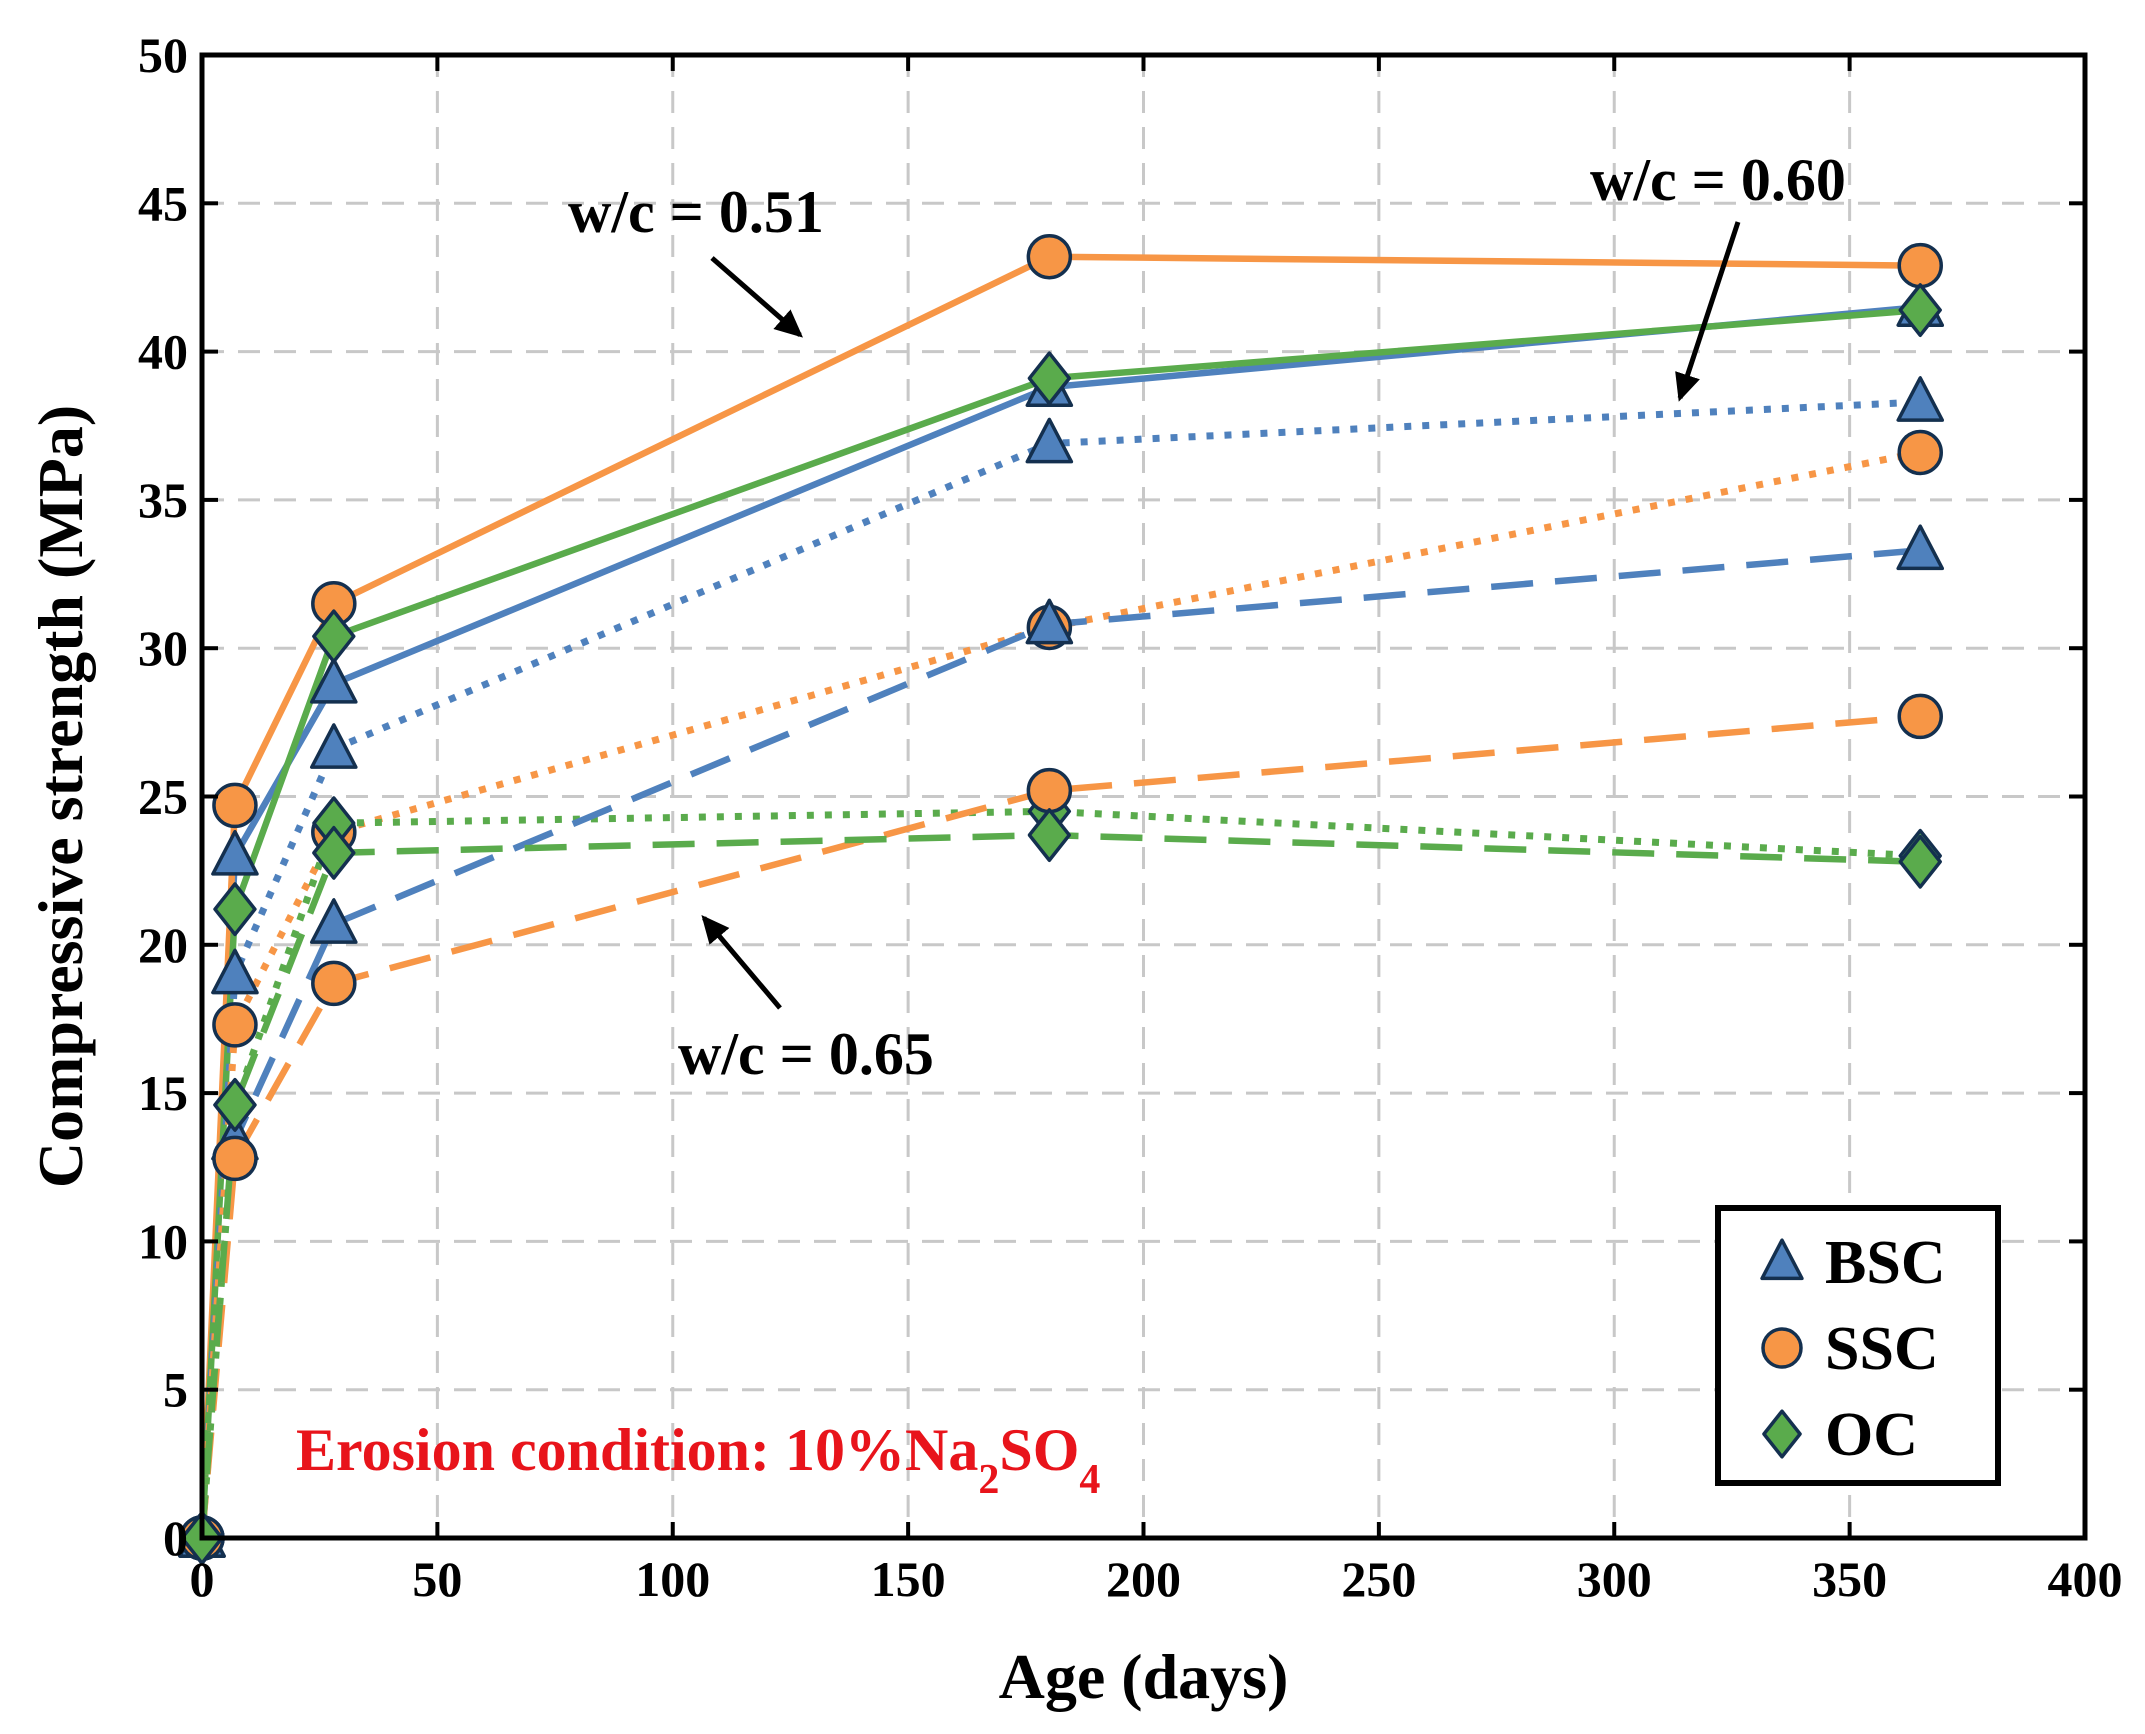 Image resolution: width=2145 pixels, height=1734 pixels. Describe the element at coordinates (163, 1093) in the screenshot. I see `y-tick-label: 15` at that location.